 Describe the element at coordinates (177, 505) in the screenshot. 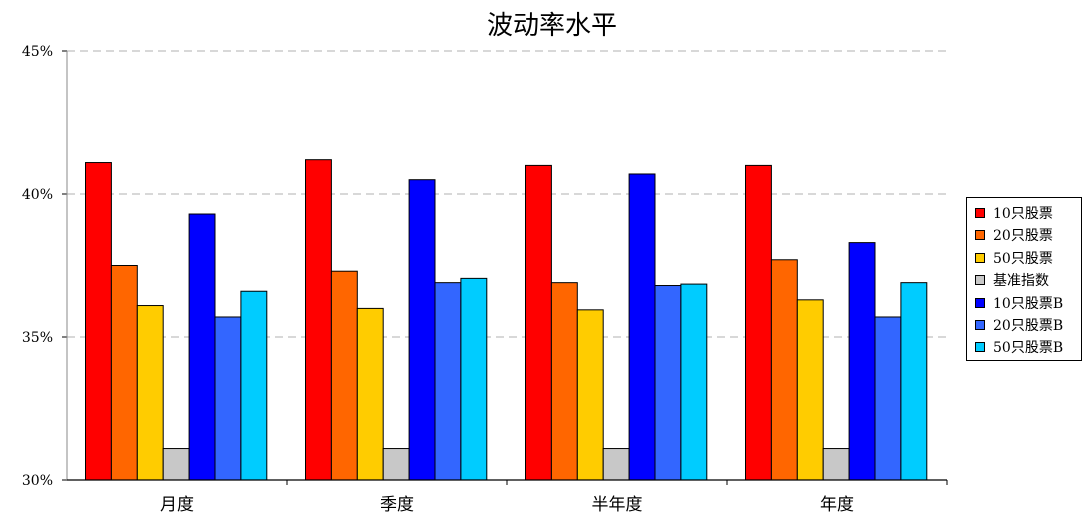

I see `x-tick-label: 月度` at that location.